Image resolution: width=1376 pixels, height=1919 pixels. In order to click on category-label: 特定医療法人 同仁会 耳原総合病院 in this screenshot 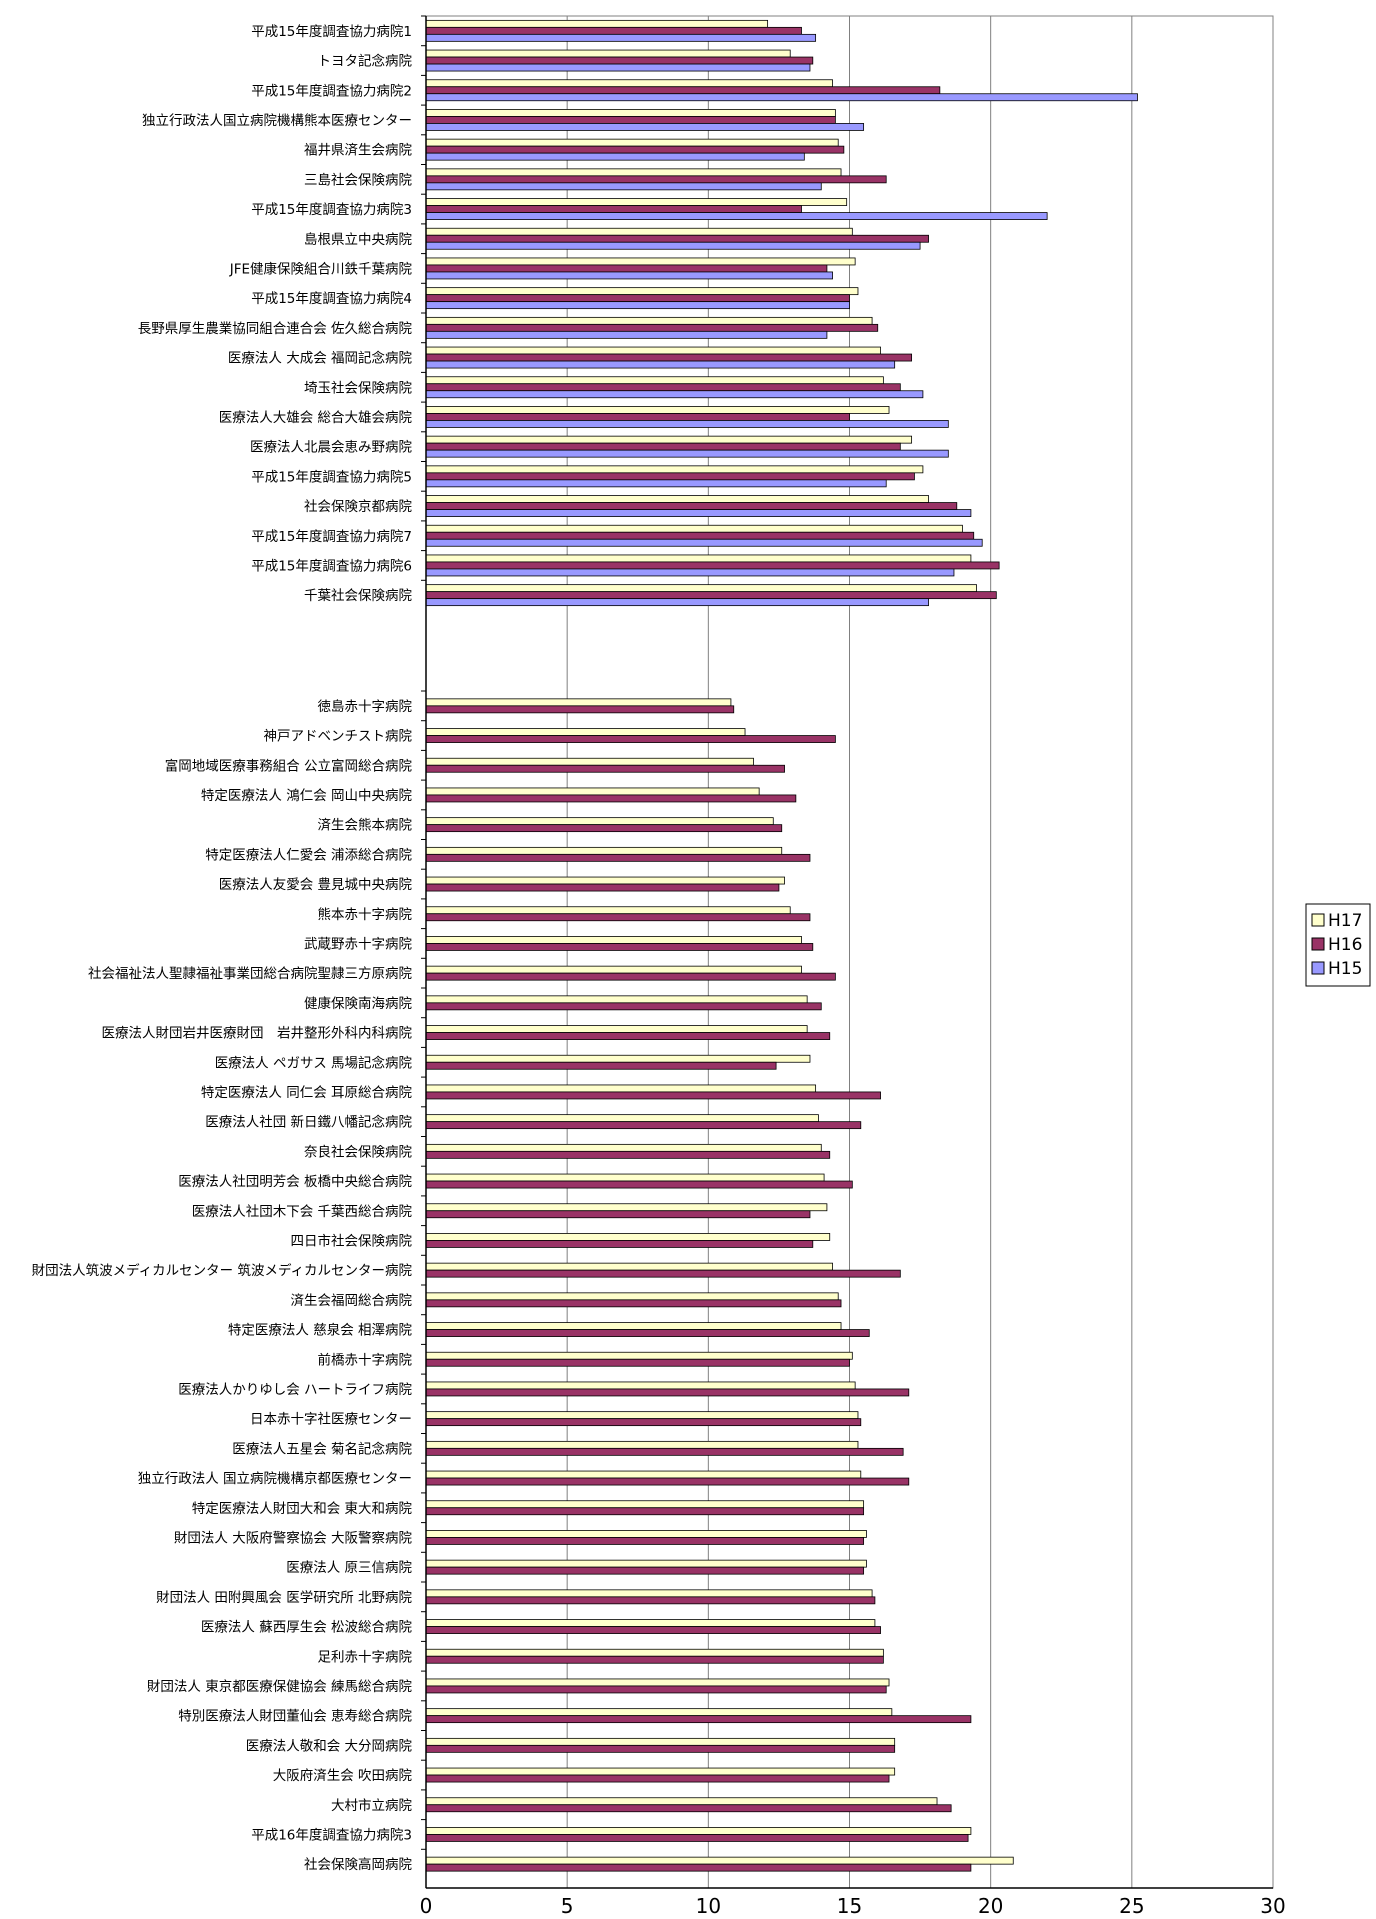, I will do `click(307, 1092)`.